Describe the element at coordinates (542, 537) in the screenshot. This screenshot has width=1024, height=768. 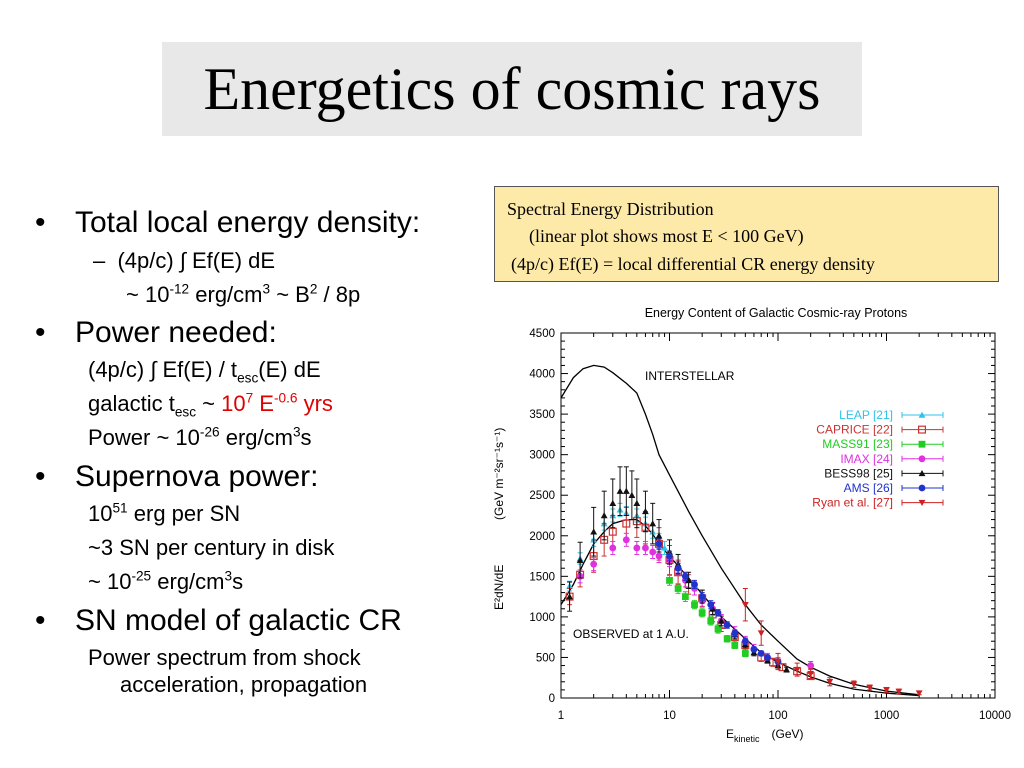
I see `y-tick-label: 2000` at that location.